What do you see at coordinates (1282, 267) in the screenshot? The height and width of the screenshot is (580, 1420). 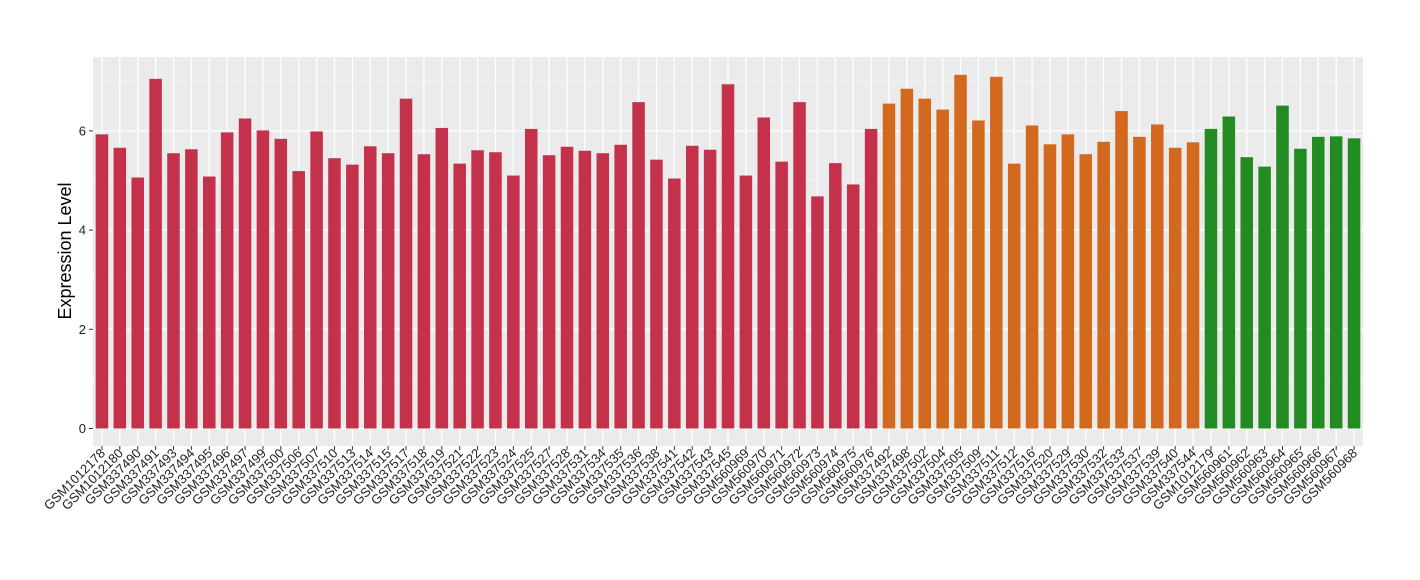 I see `bar-GSM560964` at bounding box center [1282, 267].